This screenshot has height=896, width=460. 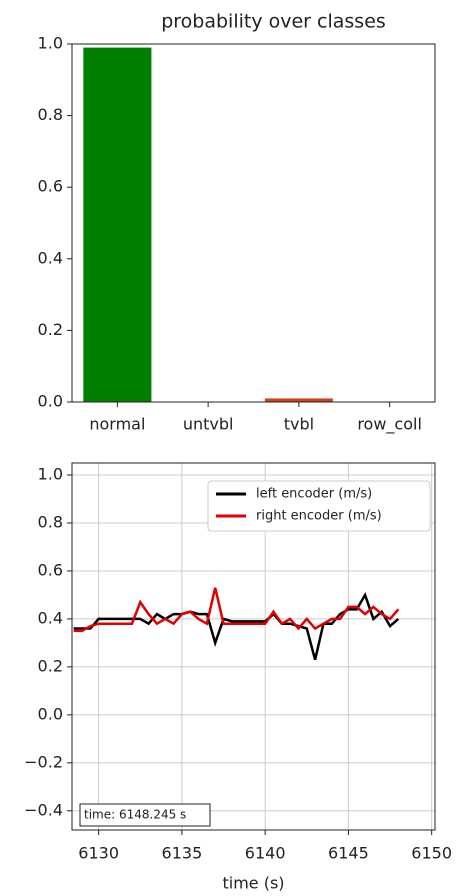 What do you see at coordinates (431, 853) in the screenshot?
I see `x-tick-label: 6150` at bounding box center [431, 853].